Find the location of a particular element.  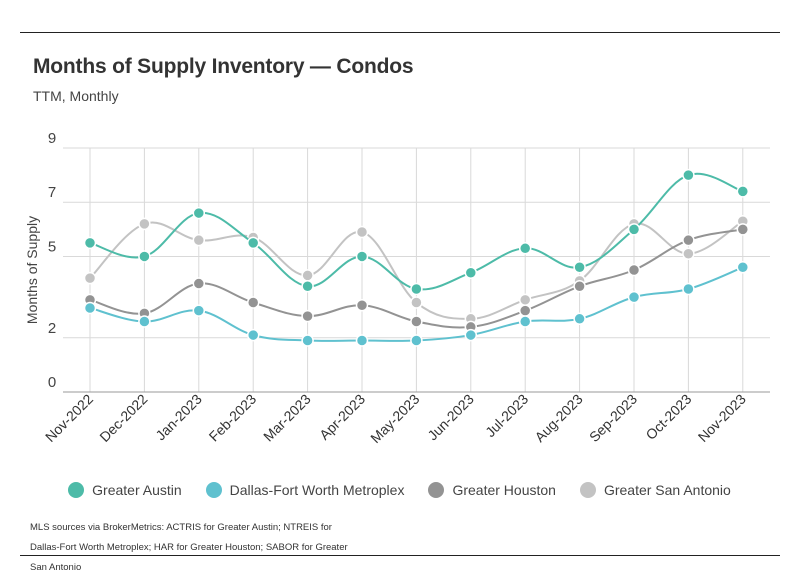

x-tick-label: Sep-2023 is located at coordinates (613, 418).